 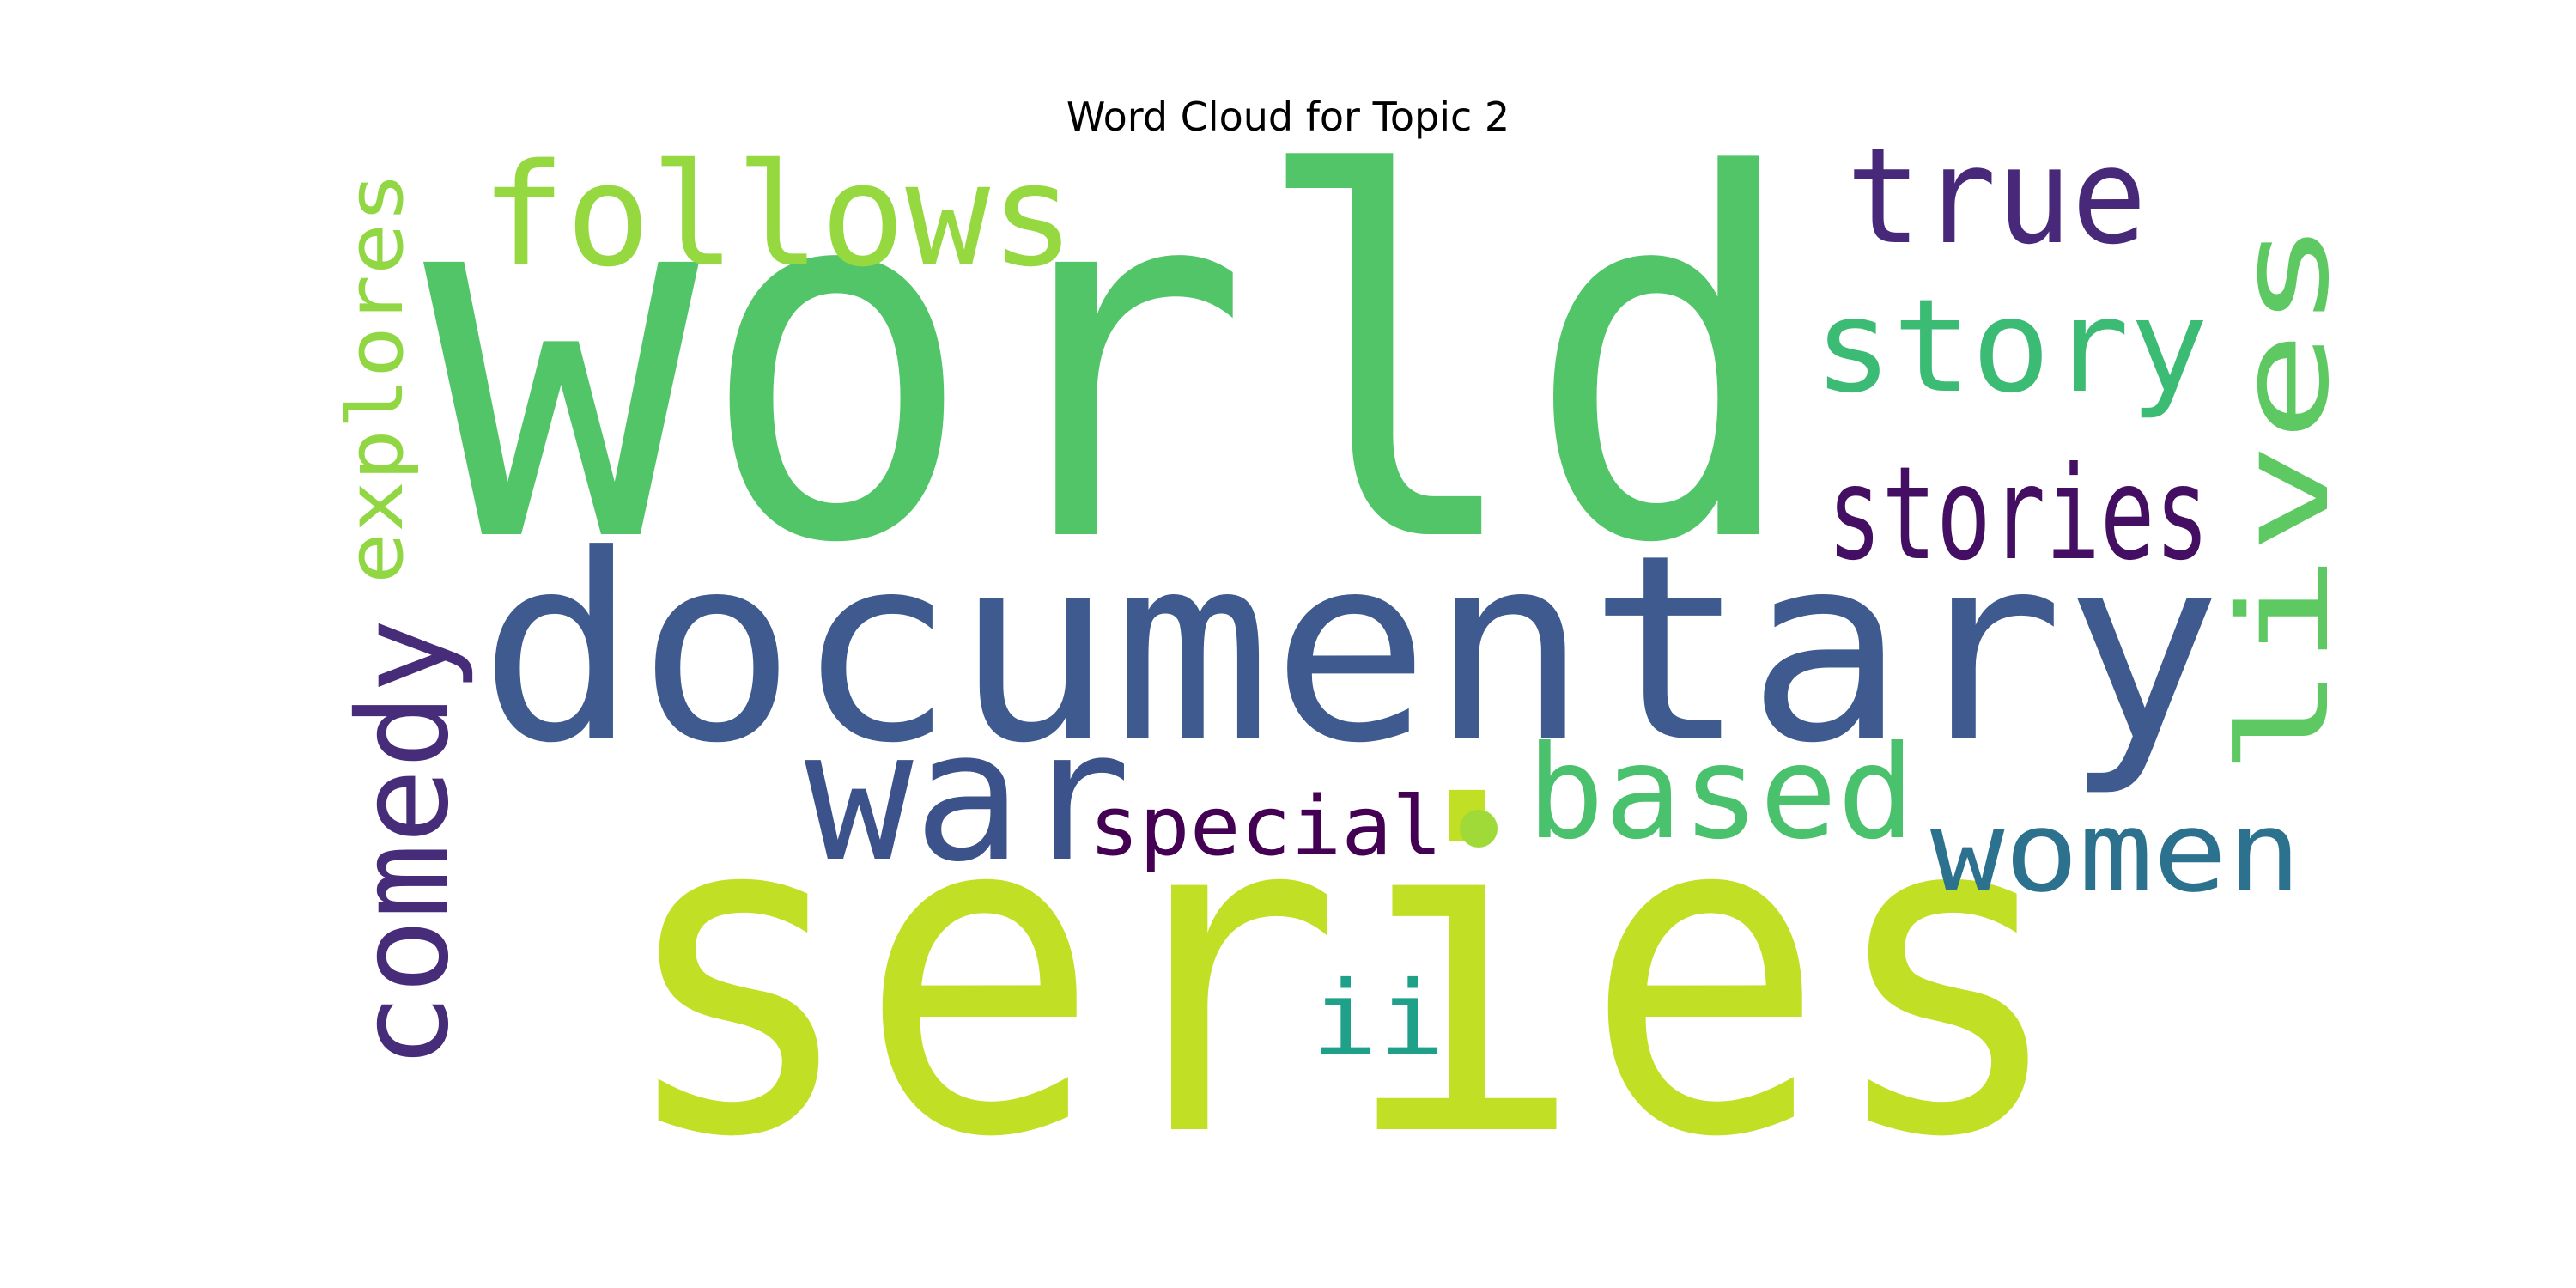 I want to click on word-women: women, so click(x=2115, y=852).